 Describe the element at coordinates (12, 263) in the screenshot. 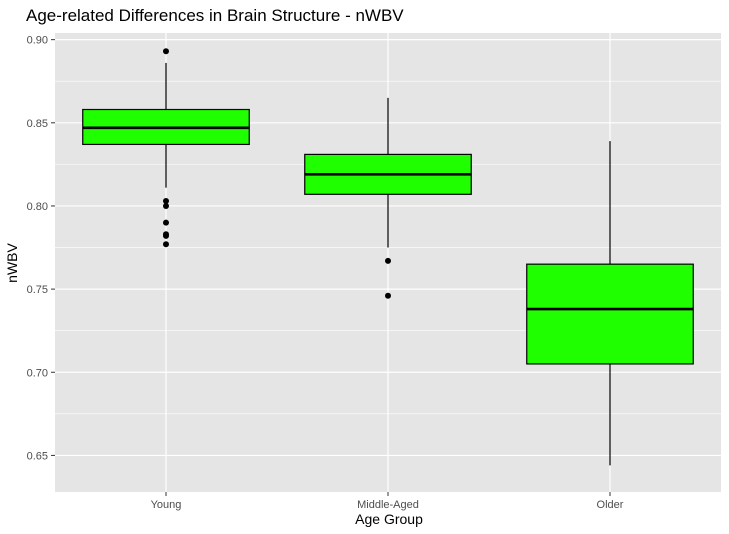

I see `y-axis-title: nWBV` at that location.